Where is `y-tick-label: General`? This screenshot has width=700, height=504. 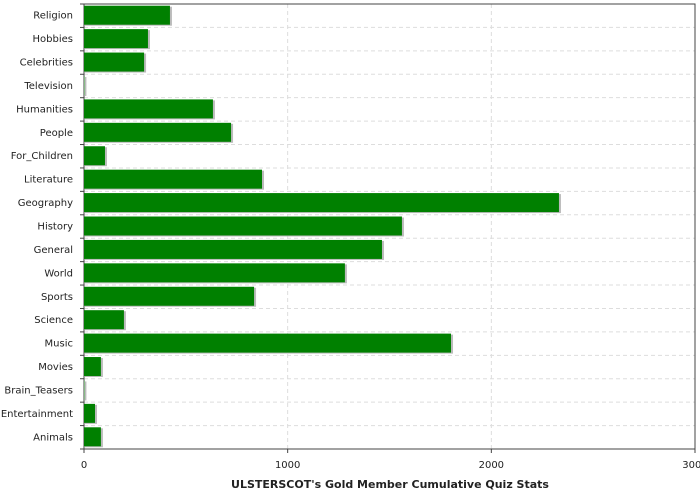 y-tick-label: General is located at coordinates (53, 250).